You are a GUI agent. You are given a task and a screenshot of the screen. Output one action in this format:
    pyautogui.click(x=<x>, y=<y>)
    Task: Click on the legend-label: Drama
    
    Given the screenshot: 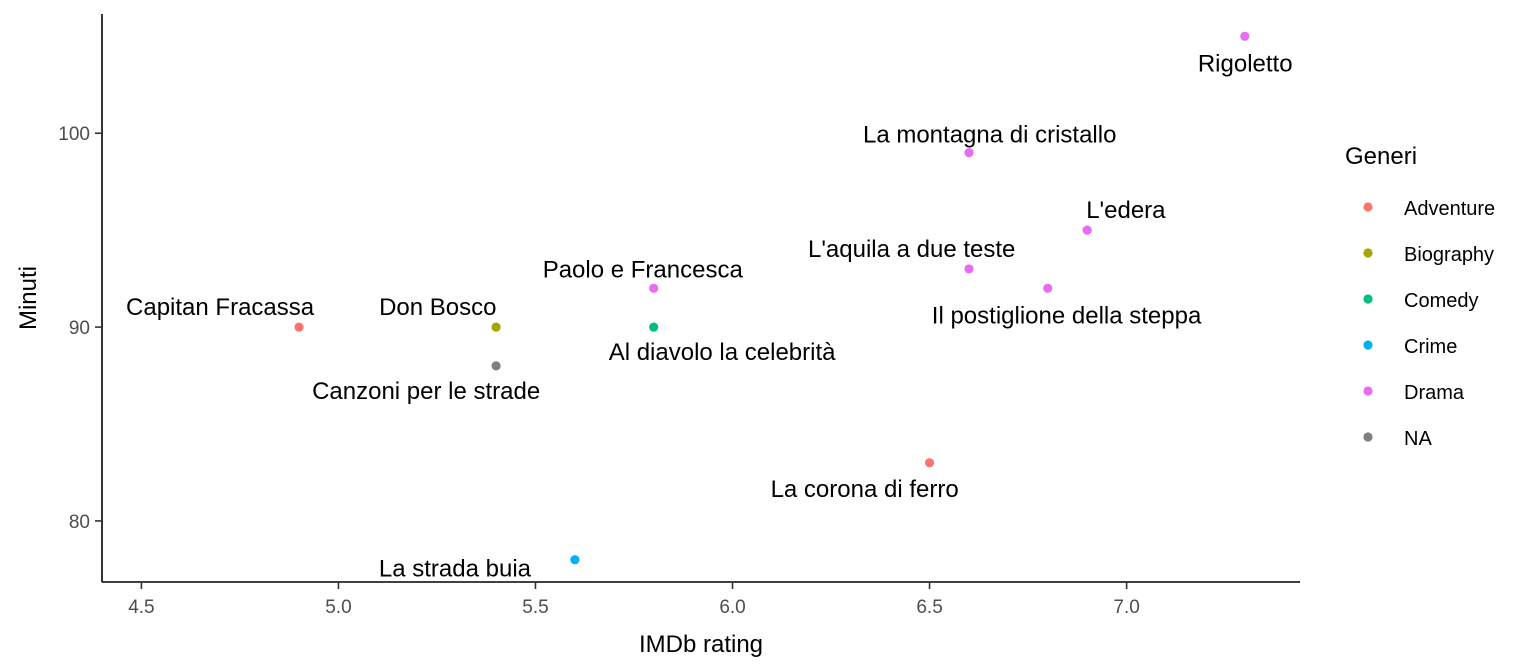 What is the action you would take?
    pyautogui.click(x=1434, y=393)
    